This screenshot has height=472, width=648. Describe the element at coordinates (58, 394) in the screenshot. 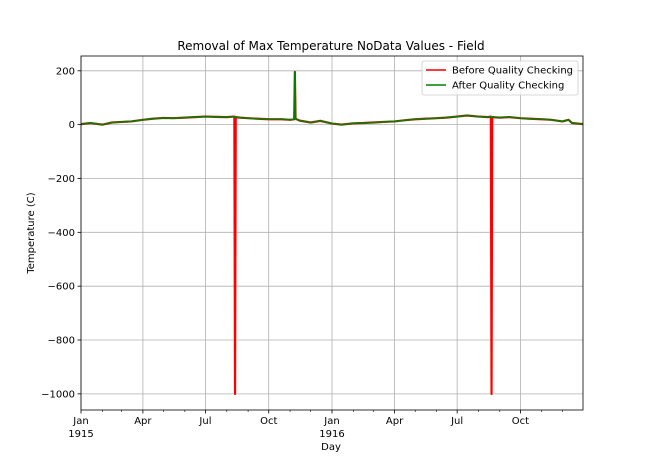

I see `y-tick-label: −1000` at that location.